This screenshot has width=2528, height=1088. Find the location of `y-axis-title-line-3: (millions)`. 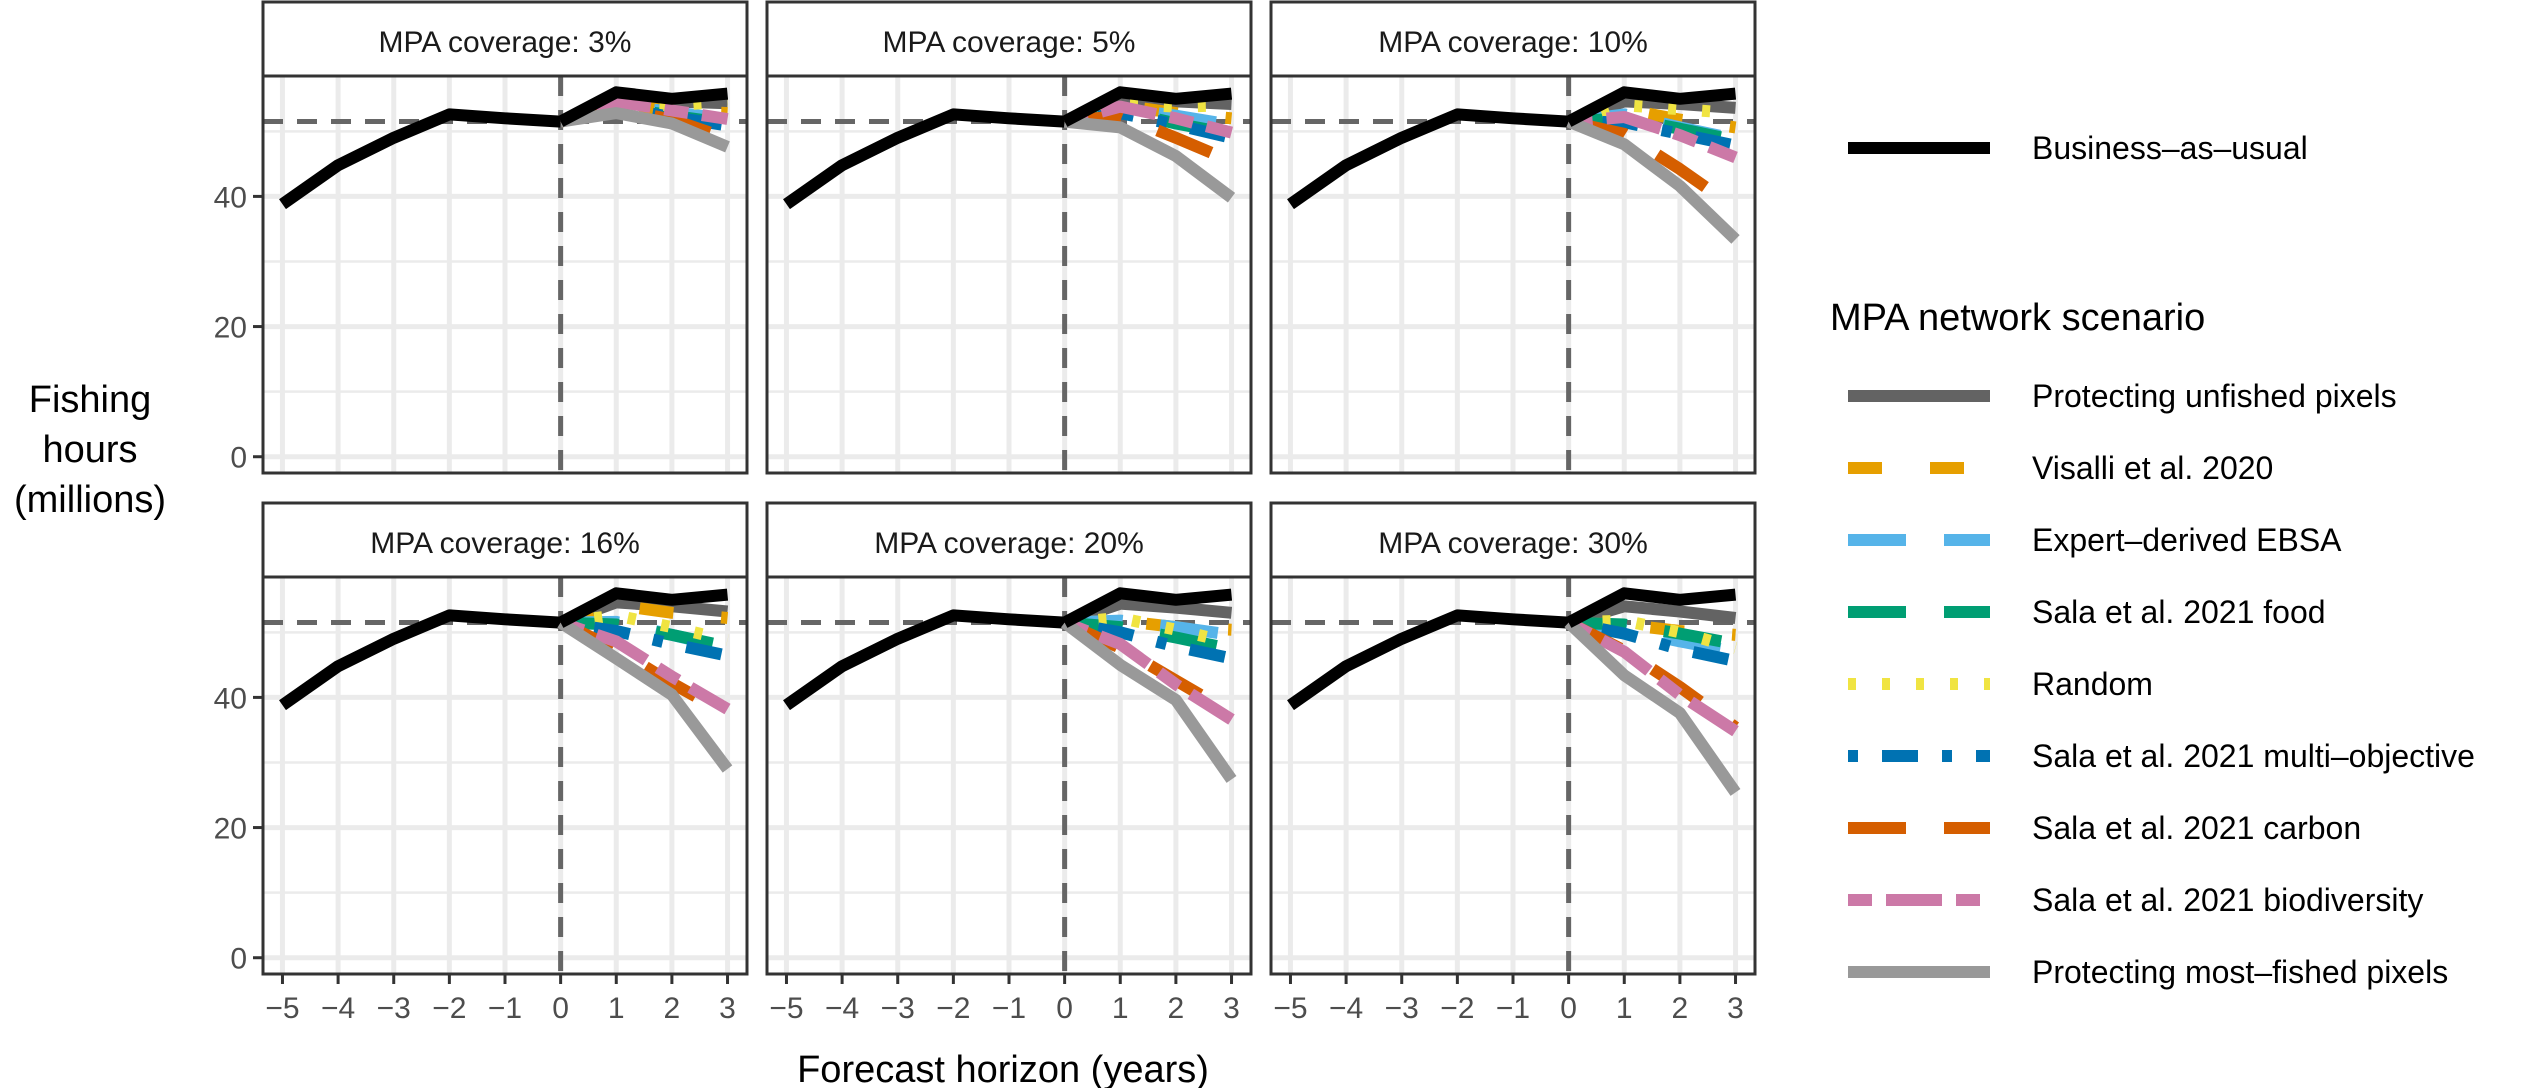

y-axis-title-line-3: (millions) is located at coordinates (90, 500).